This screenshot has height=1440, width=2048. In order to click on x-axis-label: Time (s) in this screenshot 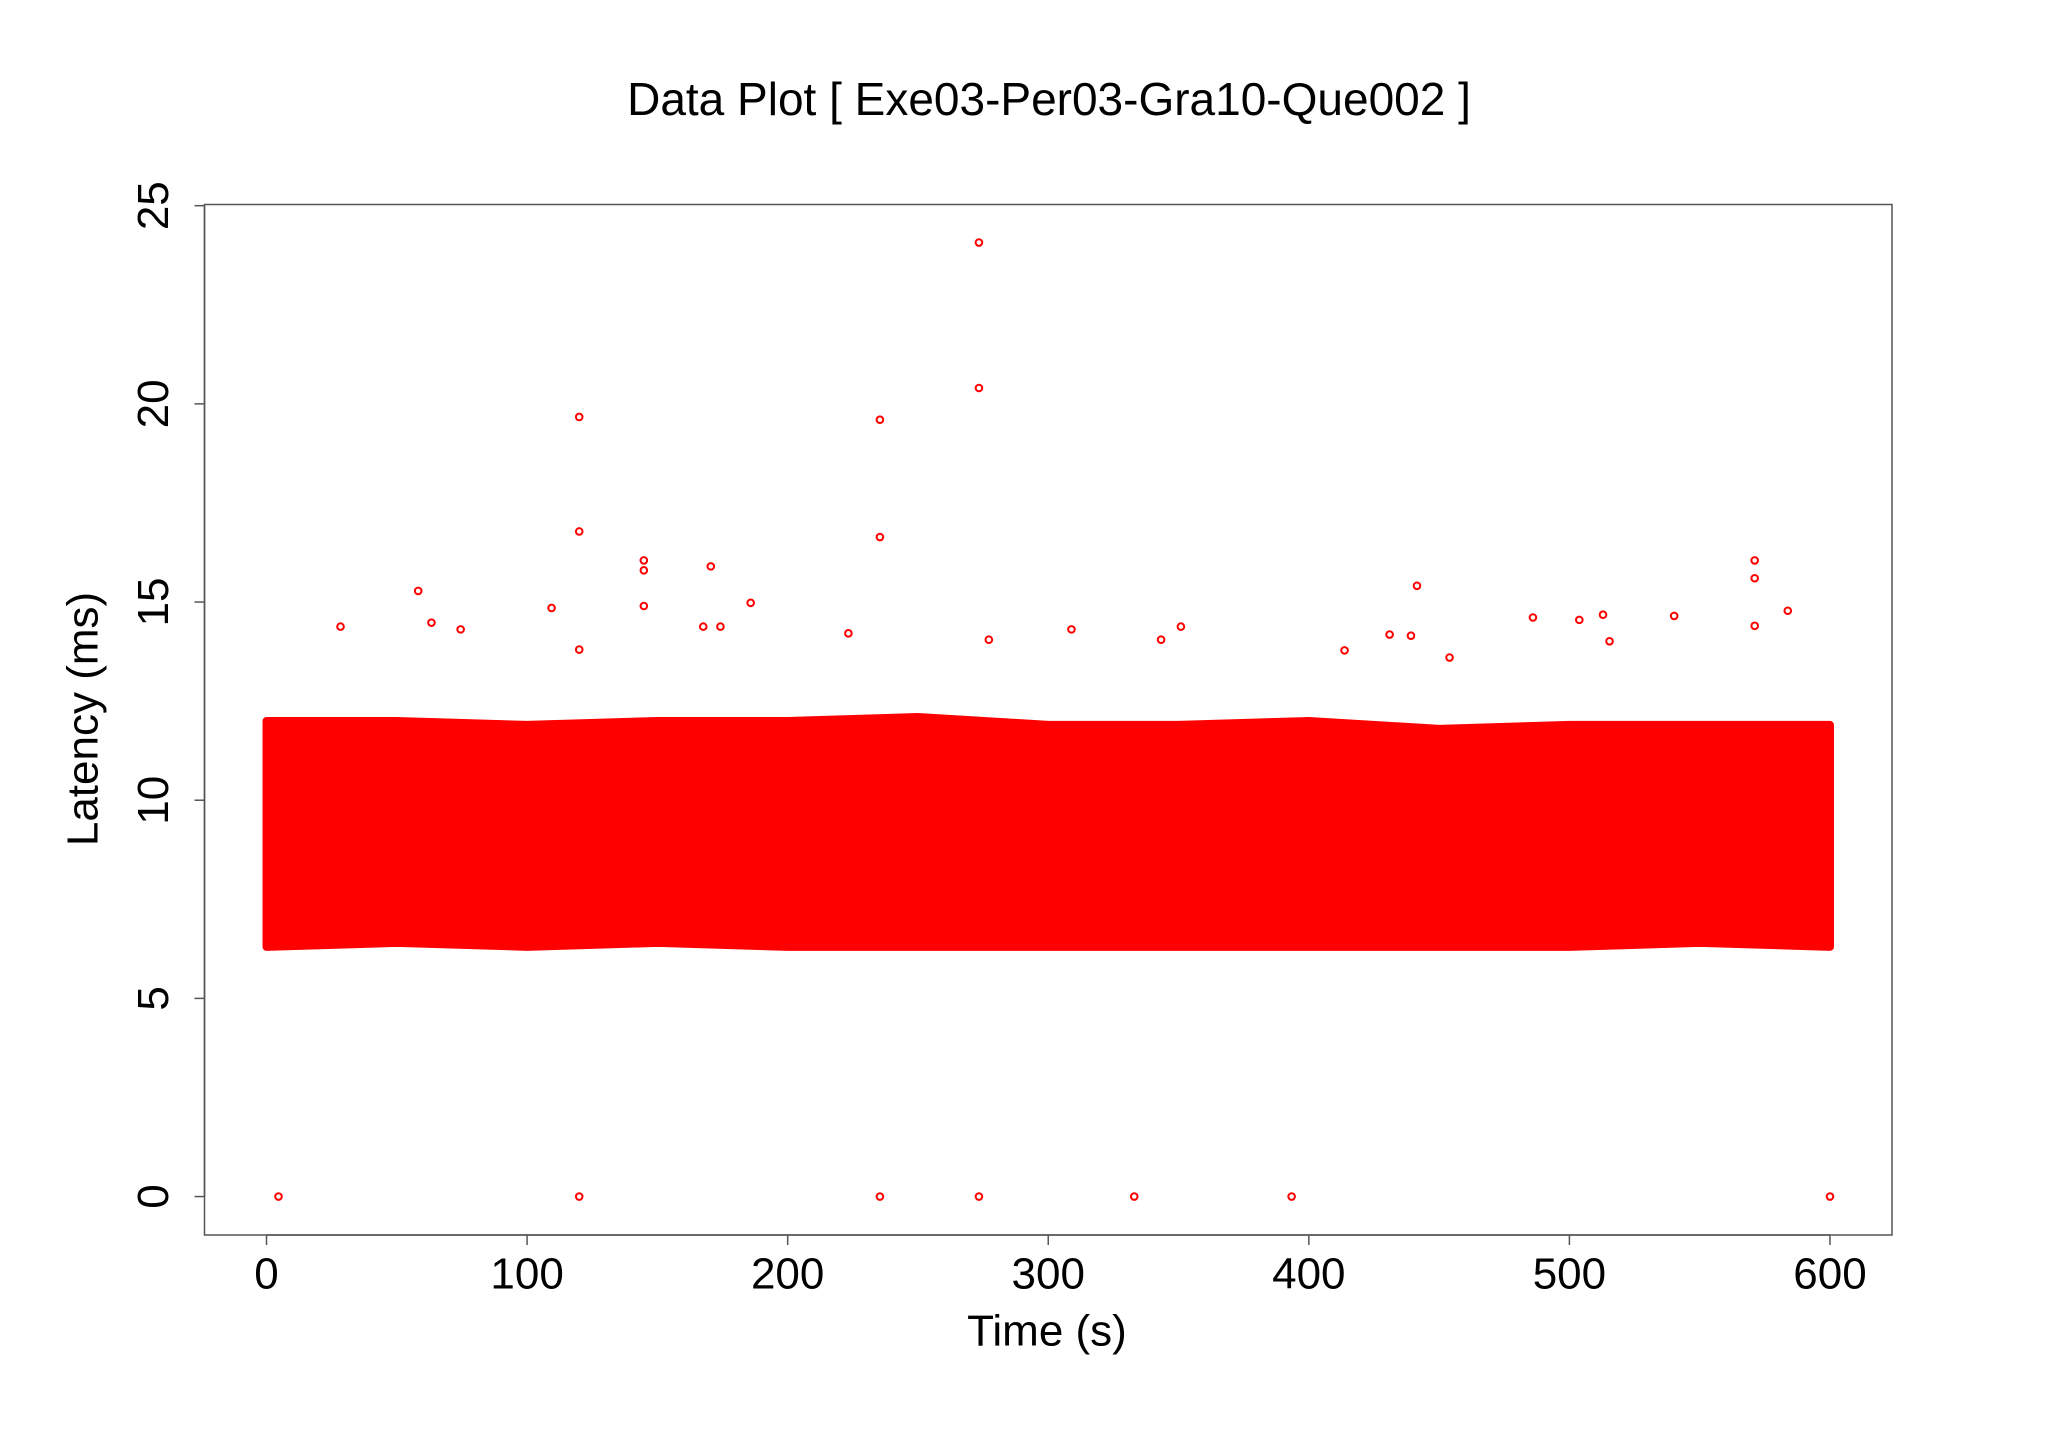, I will do `click(1047, 1331)`.